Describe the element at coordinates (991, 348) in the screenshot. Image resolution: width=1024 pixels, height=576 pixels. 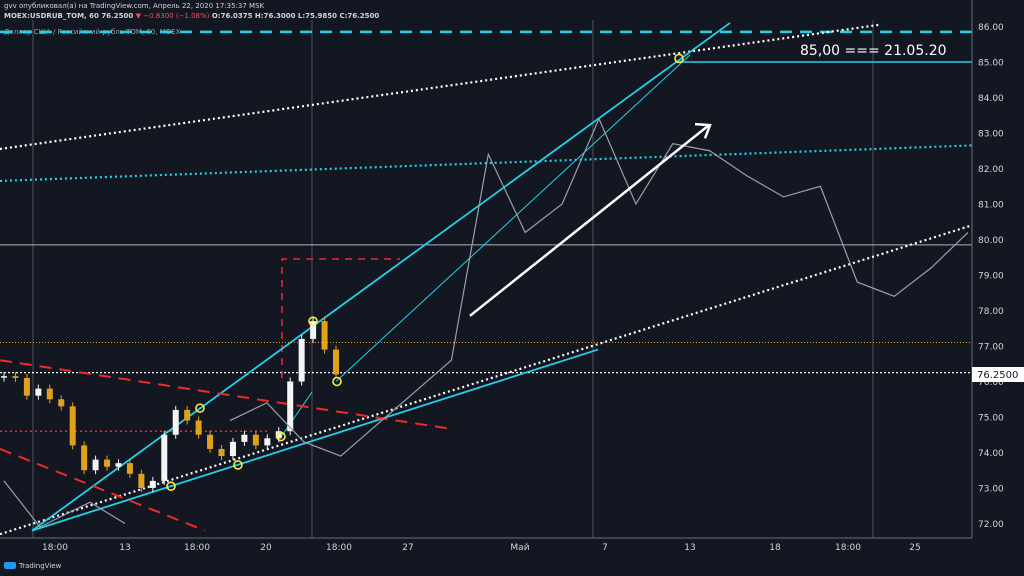
I see `price-tick-label: 77.00` at that location.